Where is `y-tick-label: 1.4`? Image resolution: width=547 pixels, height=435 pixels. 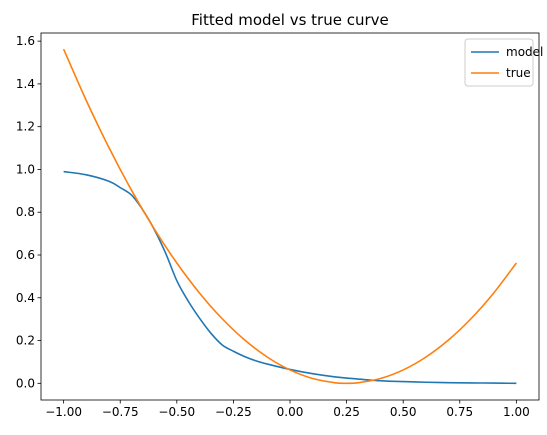 y-tick-label: 1.4 is located at coordinates (25, 84).